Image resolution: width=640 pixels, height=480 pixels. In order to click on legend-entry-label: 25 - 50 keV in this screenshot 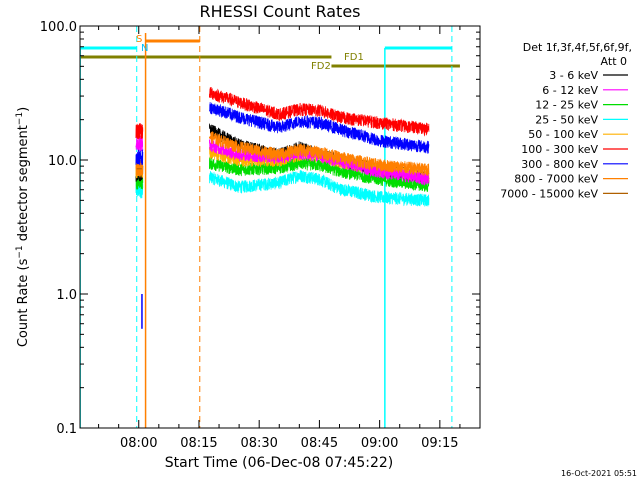, I will do `click(566, 119)`.